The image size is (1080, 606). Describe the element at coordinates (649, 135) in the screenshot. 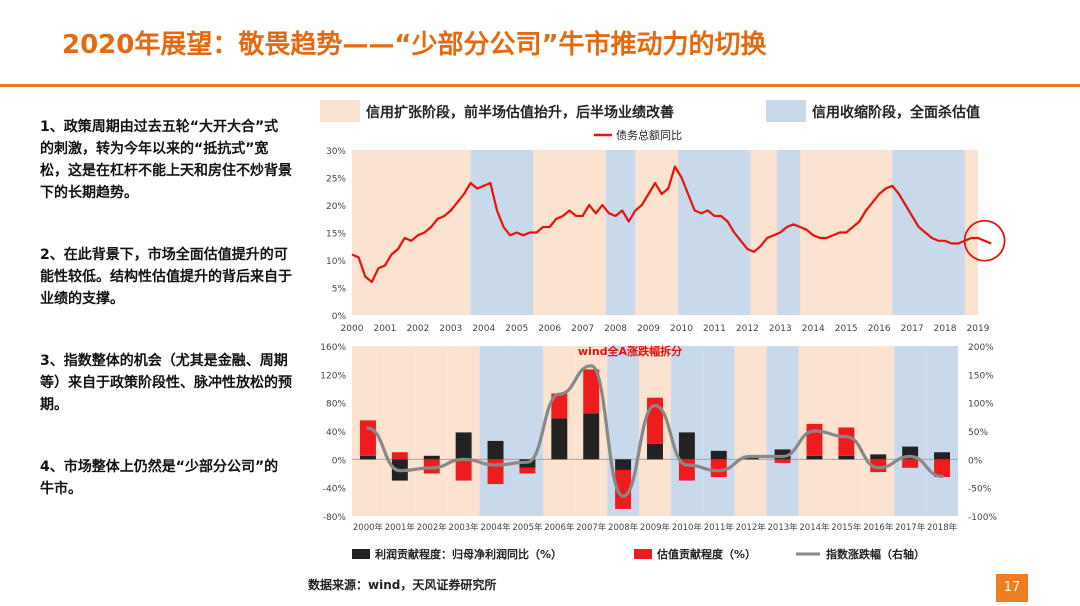

I see `legend-line-label: 债务总额同比` at that location.